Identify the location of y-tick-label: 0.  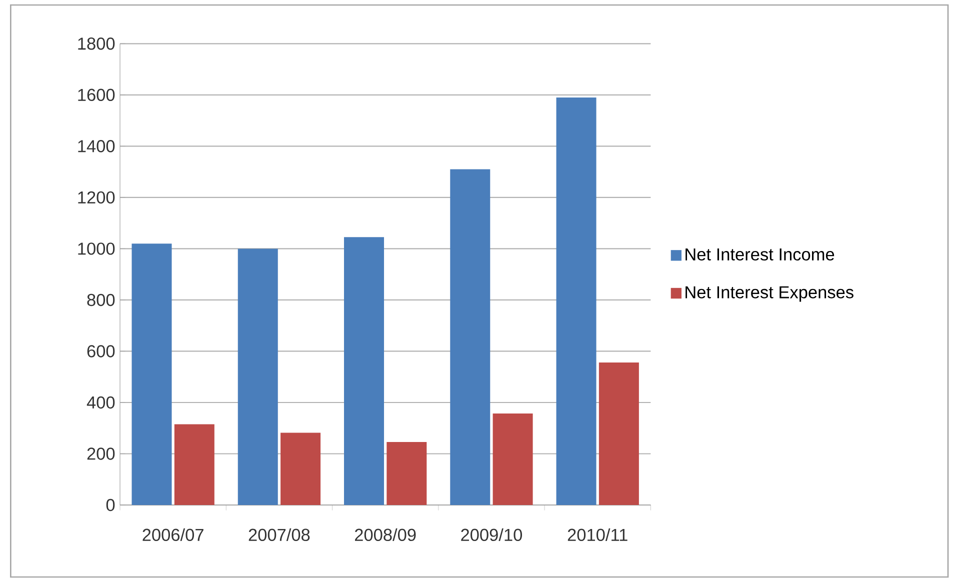
(110, 505).